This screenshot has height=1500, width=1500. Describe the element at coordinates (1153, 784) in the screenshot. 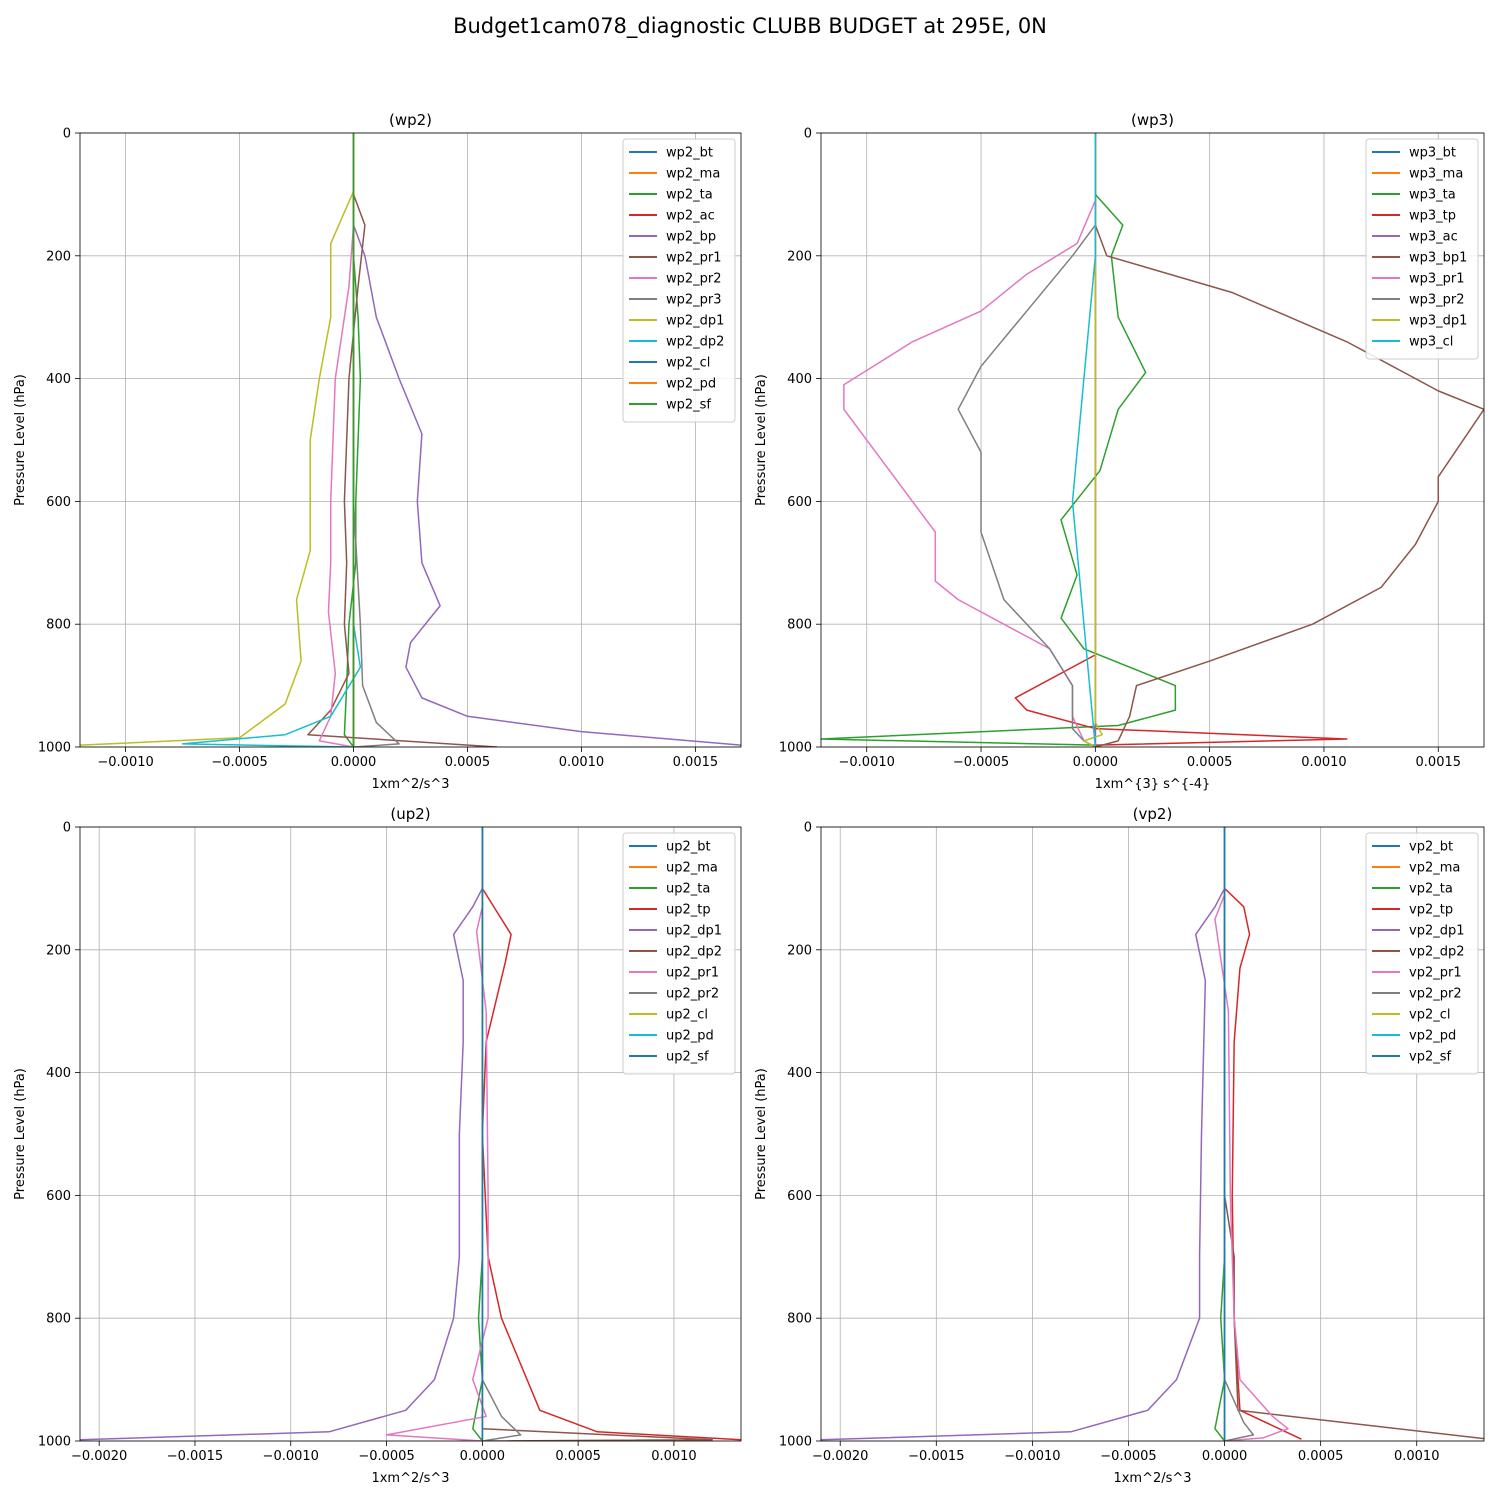

I see `x-axis-label: 1xm^{3} s^{-4}` at that location.